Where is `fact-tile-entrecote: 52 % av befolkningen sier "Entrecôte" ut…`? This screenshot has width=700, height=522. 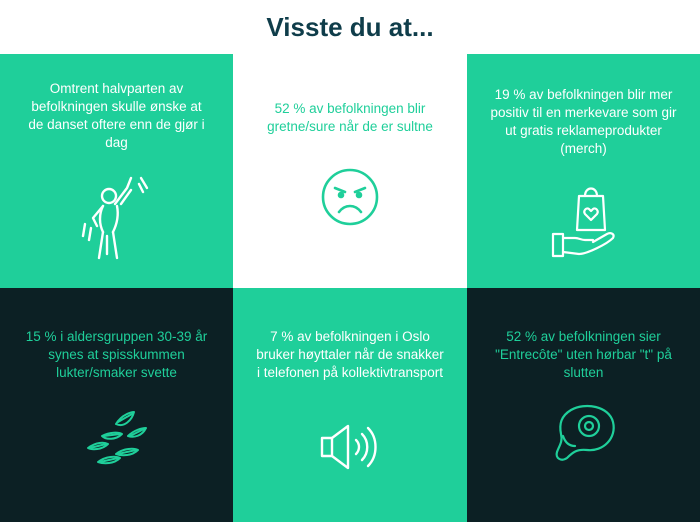
fact-tile-entrecote: 52 % av befolkningen sier "Entrecôte" ut… is located at coordinates (583, 405).